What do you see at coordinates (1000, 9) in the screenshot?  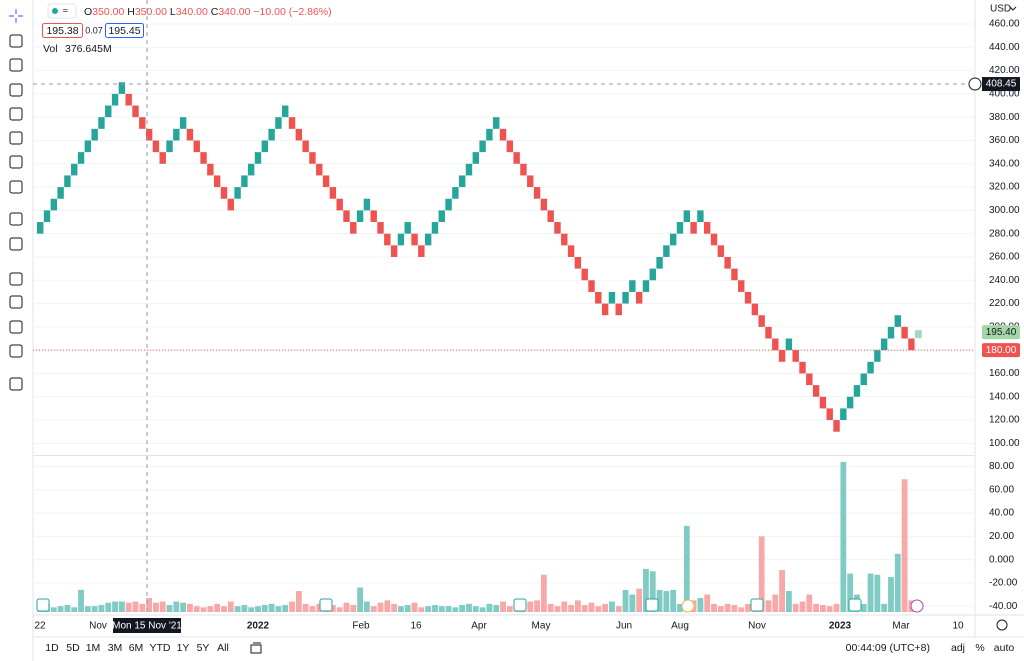 I see `currency: USD` at bounding box center [1000, 9].